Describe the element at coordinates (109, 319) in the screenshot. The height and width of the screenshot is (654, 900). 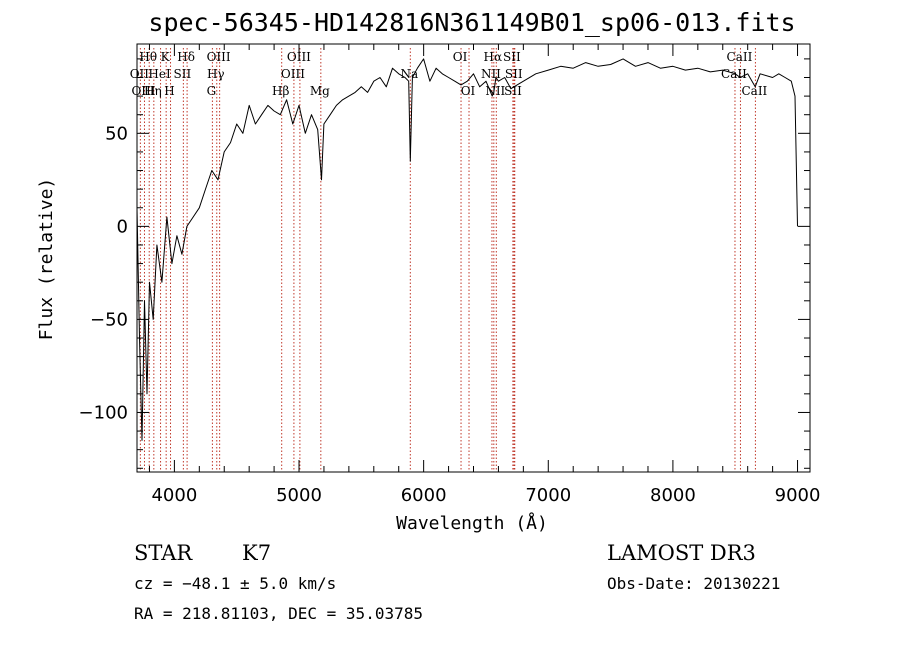
I see `y-tick-label: −50` at that location.